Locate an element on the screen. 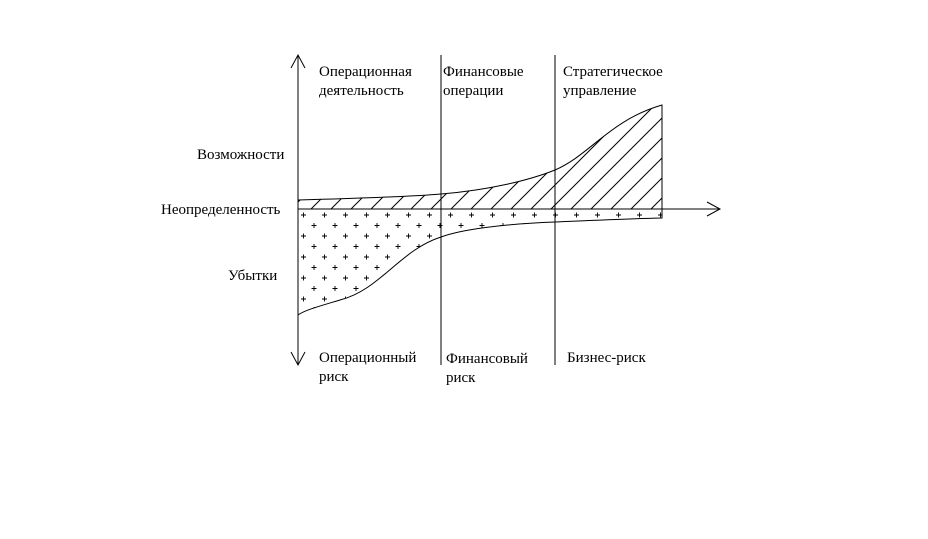 The width and height of the screenshot is (928, 539). top-label: Стратегическое is located at coordinates (613, 72).